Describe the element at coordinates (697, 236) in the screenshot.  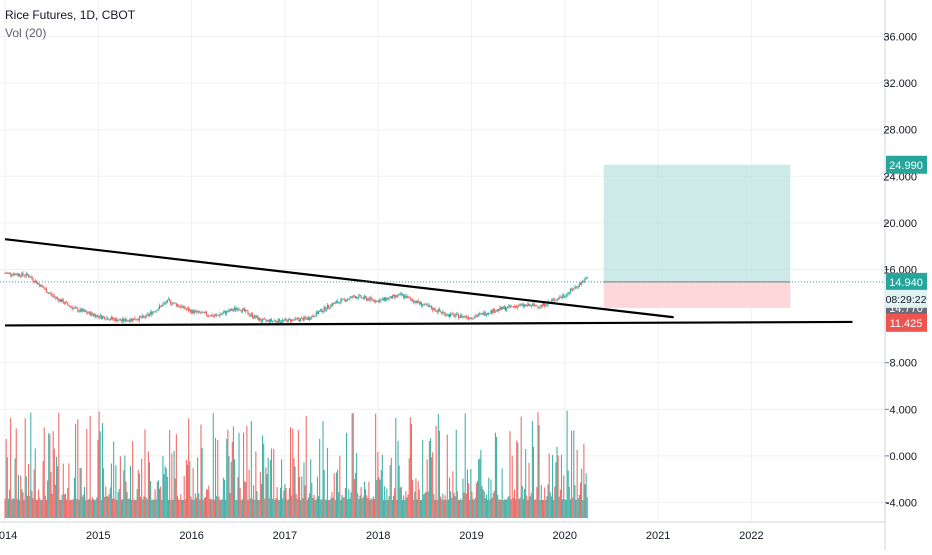
I see `position-zones` at that location.